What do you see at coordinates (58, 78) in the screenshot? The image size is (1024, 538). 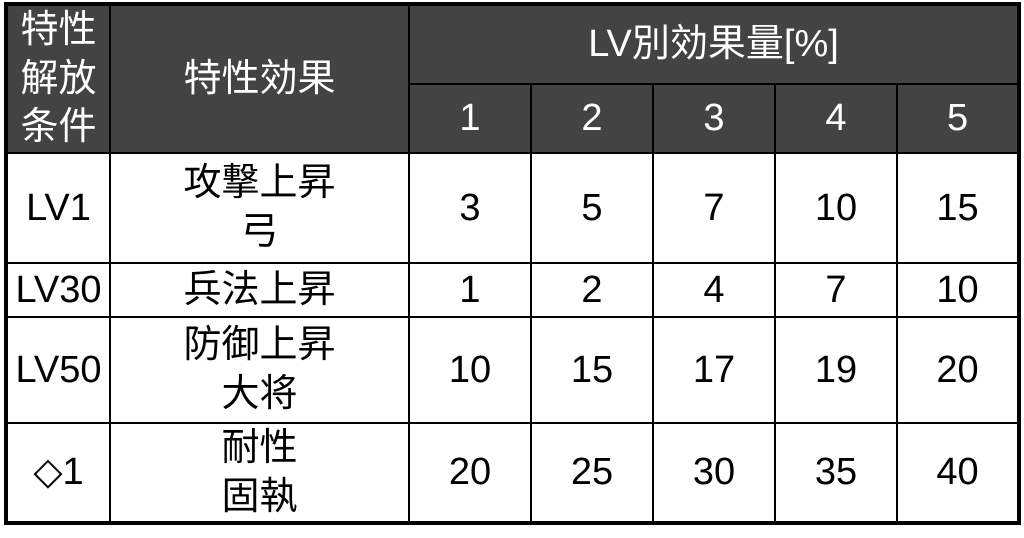 I see `header-unlock-condition: 特性解放条件` at bounding box center [58, 78].